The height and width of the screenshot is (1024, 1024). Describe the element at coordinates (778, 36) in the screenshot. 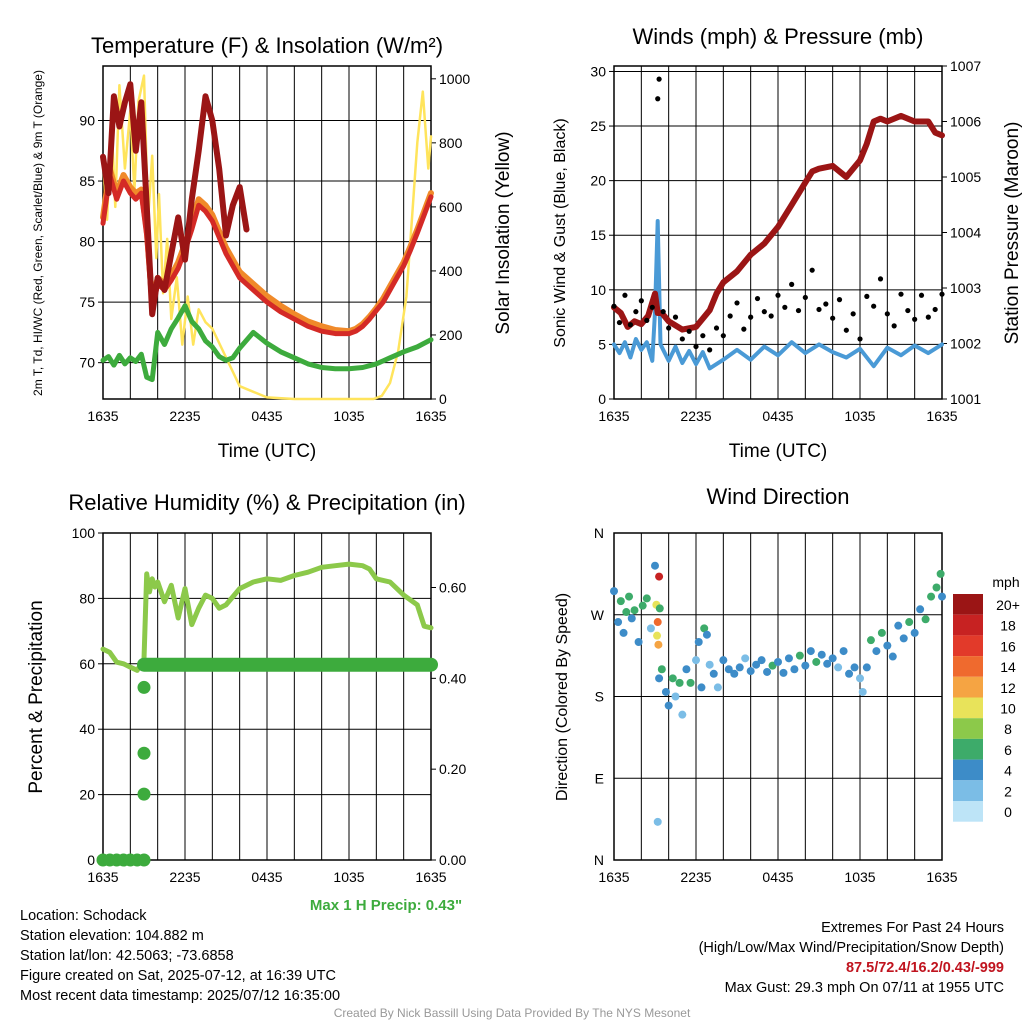

I see `chart-title: Winds (mph) & Pressure (mb)` at that location.